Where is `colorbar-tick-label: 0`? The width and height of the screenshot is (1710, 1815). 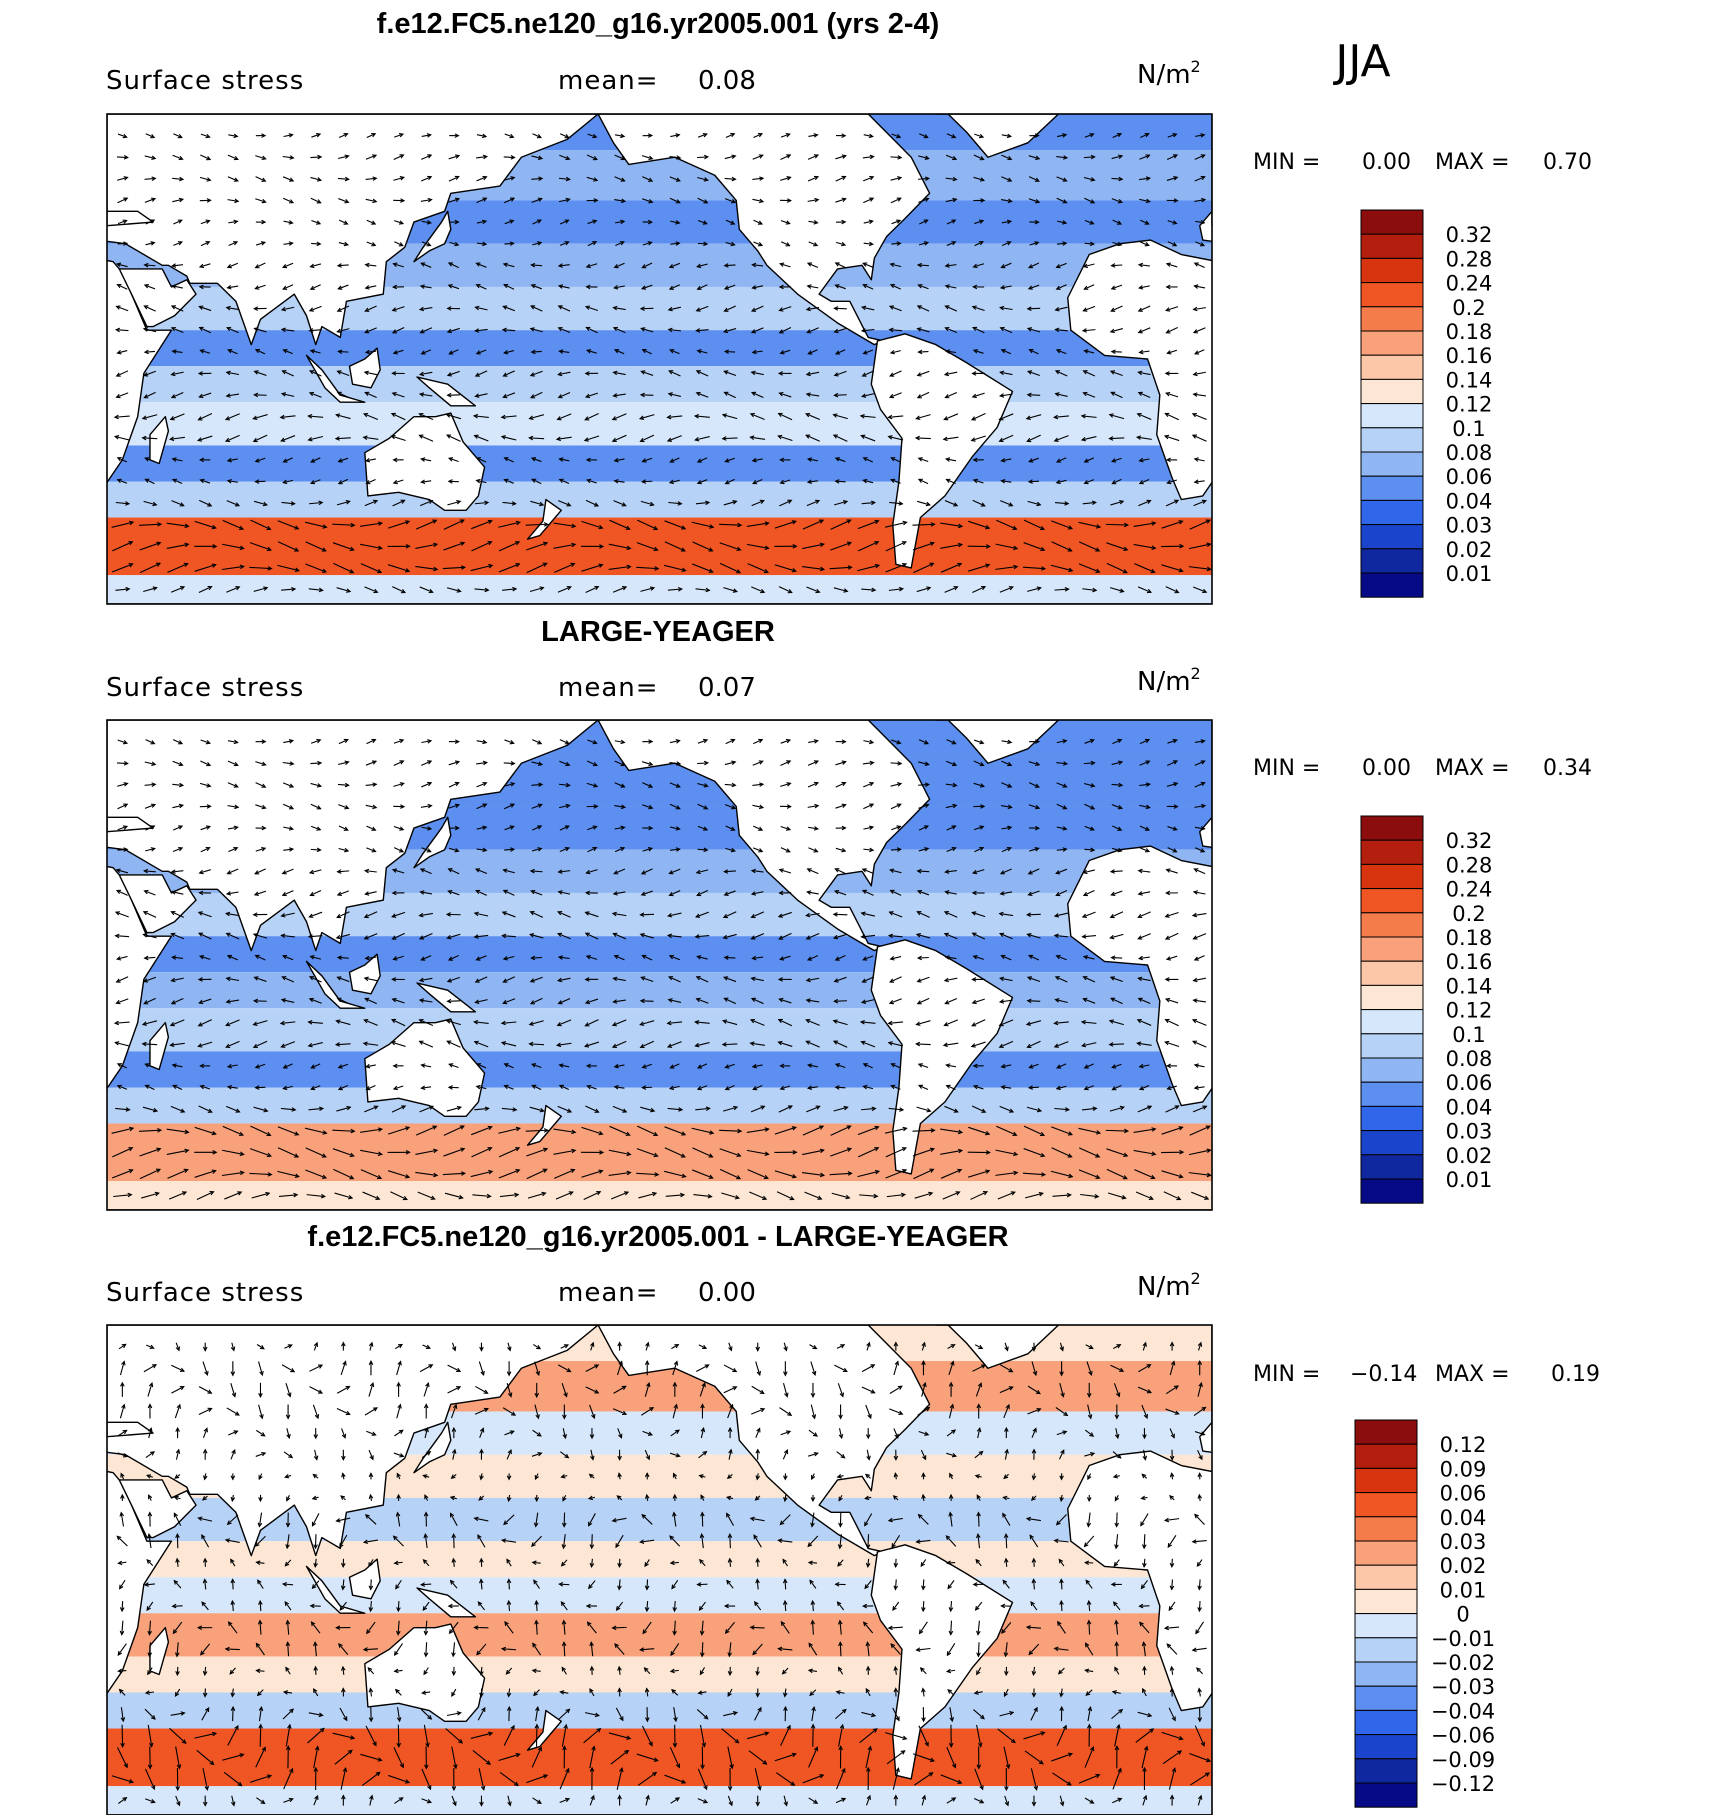 colorbar-tick-label: 0 is located at coordinates (1462, 1615).